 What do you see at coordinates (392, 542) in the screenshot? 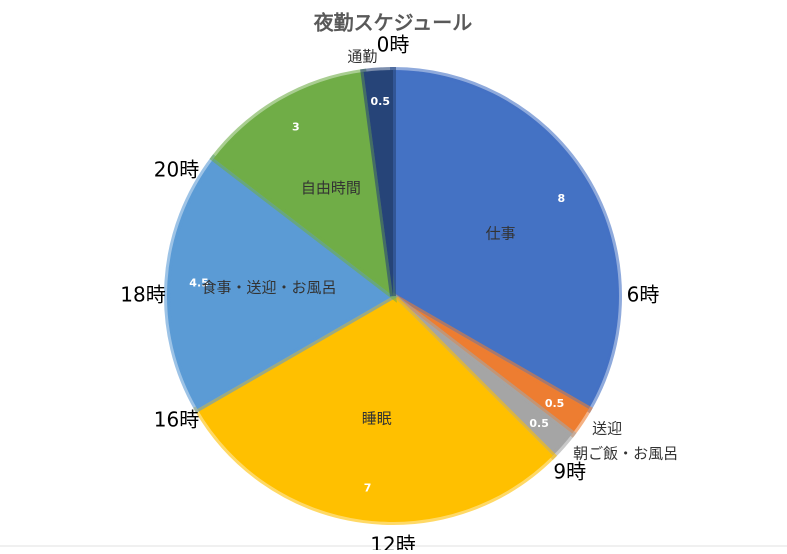
I see `hour-mark: 12時` at bounding box center [392, 542].